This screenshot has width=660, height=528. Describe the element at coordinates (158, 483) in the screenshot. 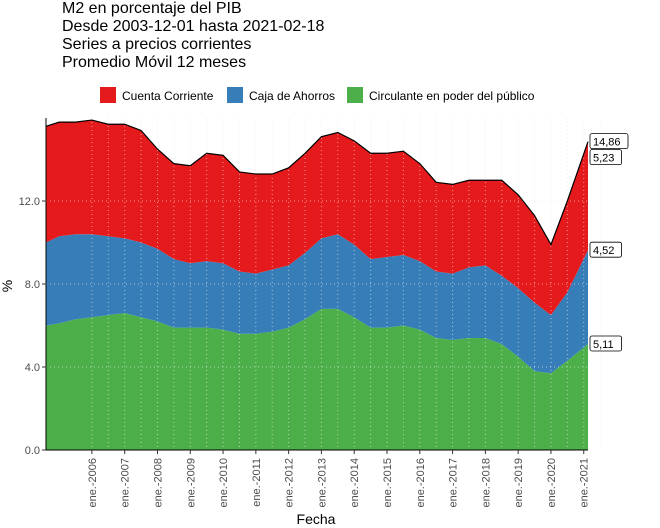

I see `x-tick-label-2: ene.-2008` at that location.